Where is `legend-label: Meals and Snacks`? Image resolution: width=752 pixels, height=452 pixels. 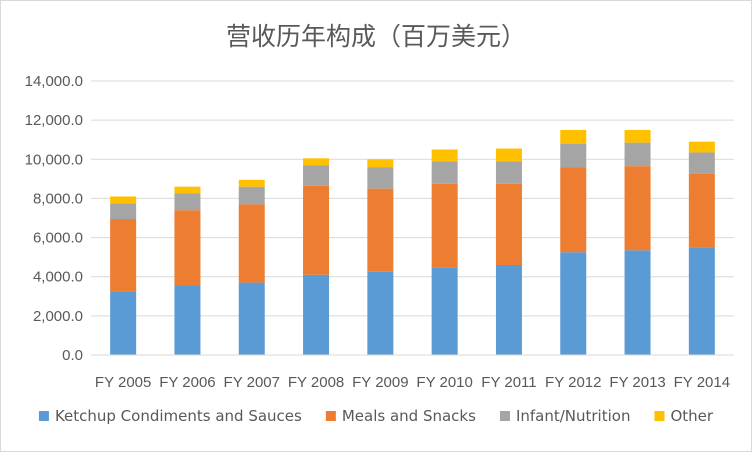
legend-label: Meals and Snacks is located at coordinates (409, 416).